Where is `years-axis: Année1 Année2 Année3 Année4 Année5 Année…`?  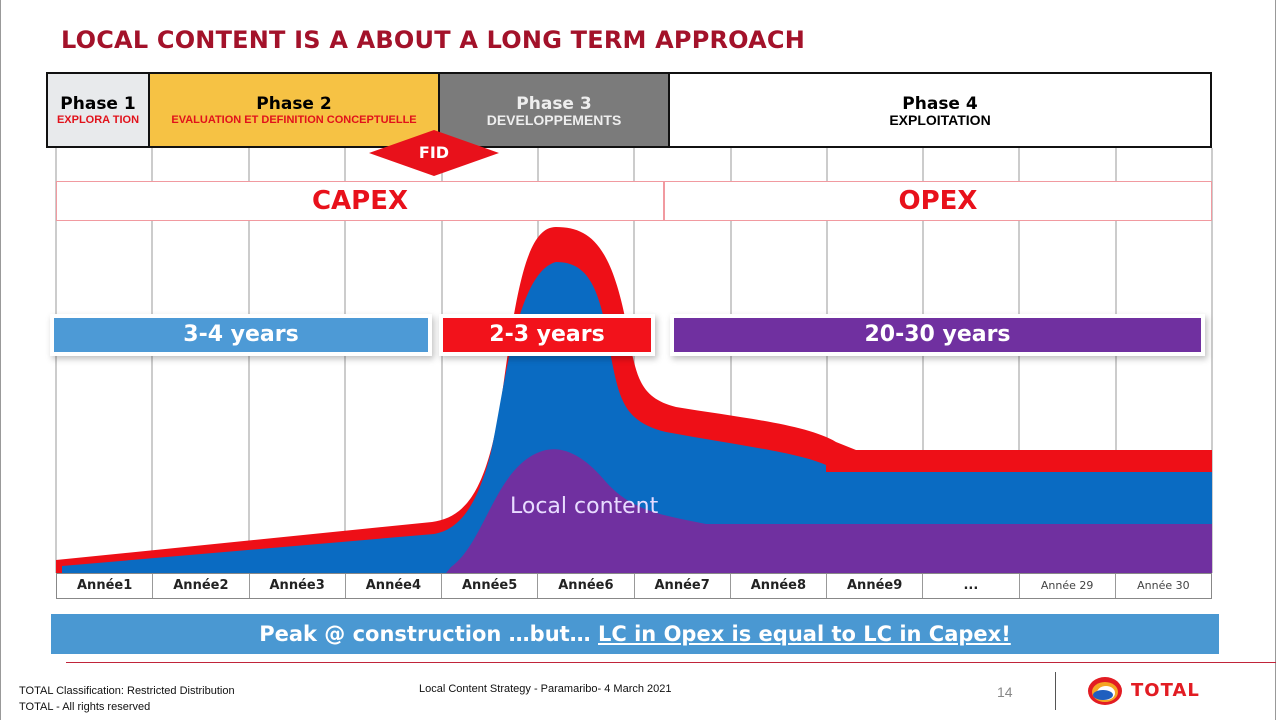 years-axis: Année1 Année2 Année3 Année4 Année5 Année… is located at coordinates (634, 586).